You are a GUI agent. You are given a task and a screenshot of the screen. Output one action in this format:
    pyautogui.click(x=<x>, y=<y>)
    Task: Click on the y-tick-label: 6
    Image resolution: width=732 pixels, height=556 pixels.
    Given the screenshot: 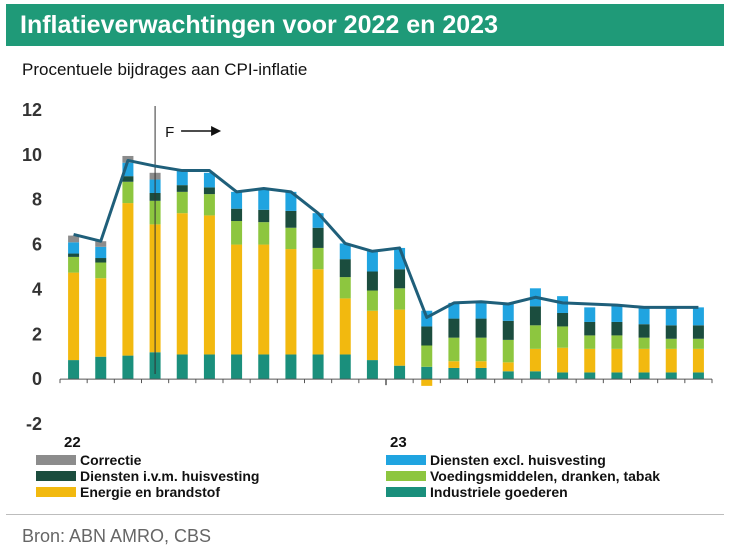 What is the action you would take?
    pyautogui.click(x=37, y=245)
    